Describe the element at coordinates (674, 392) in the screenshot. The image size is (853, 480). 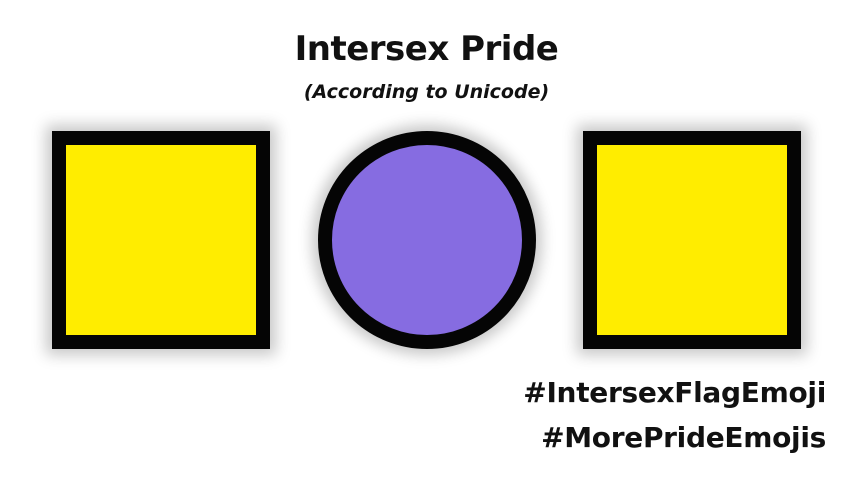
I see `hashtag-intersex-flag-emoji: #IntersexFlagEmoji` at that location.